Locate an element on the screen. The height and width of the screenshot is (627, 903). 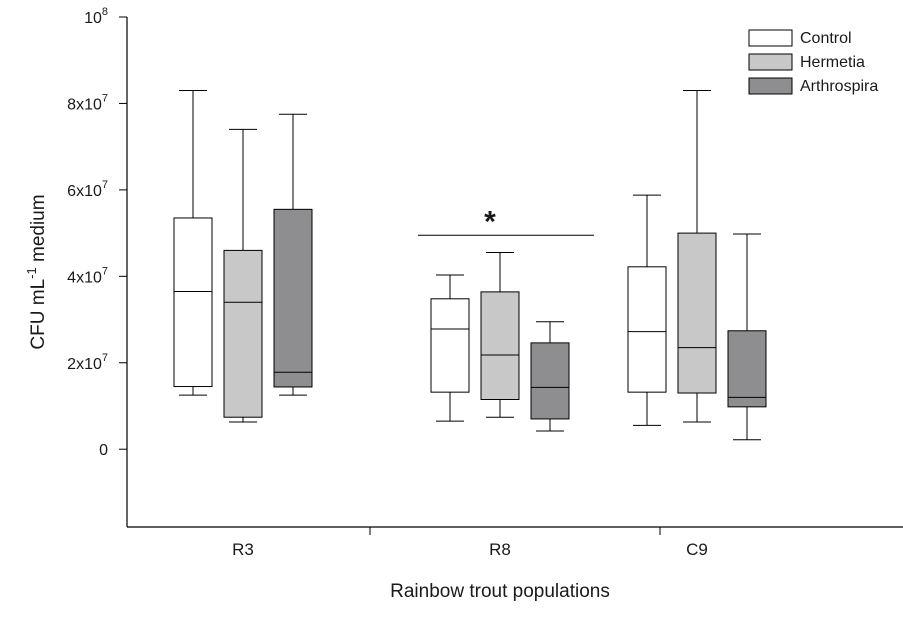
y-axis-title: CFU mL-1 medium is located at coordinates (36, 271).